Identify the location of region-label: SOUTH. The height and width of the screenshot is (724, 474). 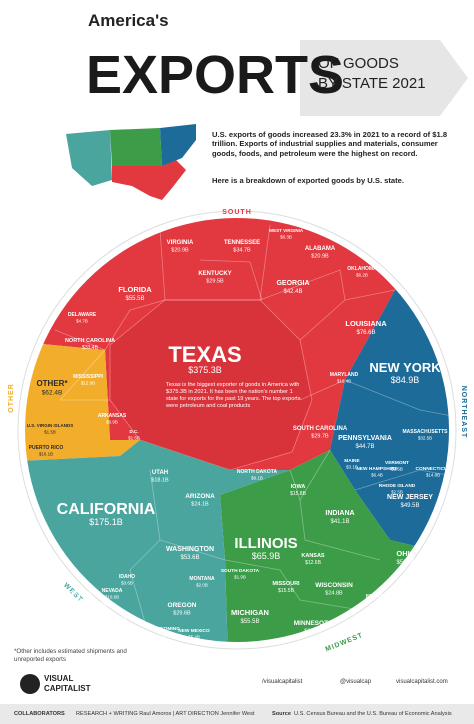
(237, 212).